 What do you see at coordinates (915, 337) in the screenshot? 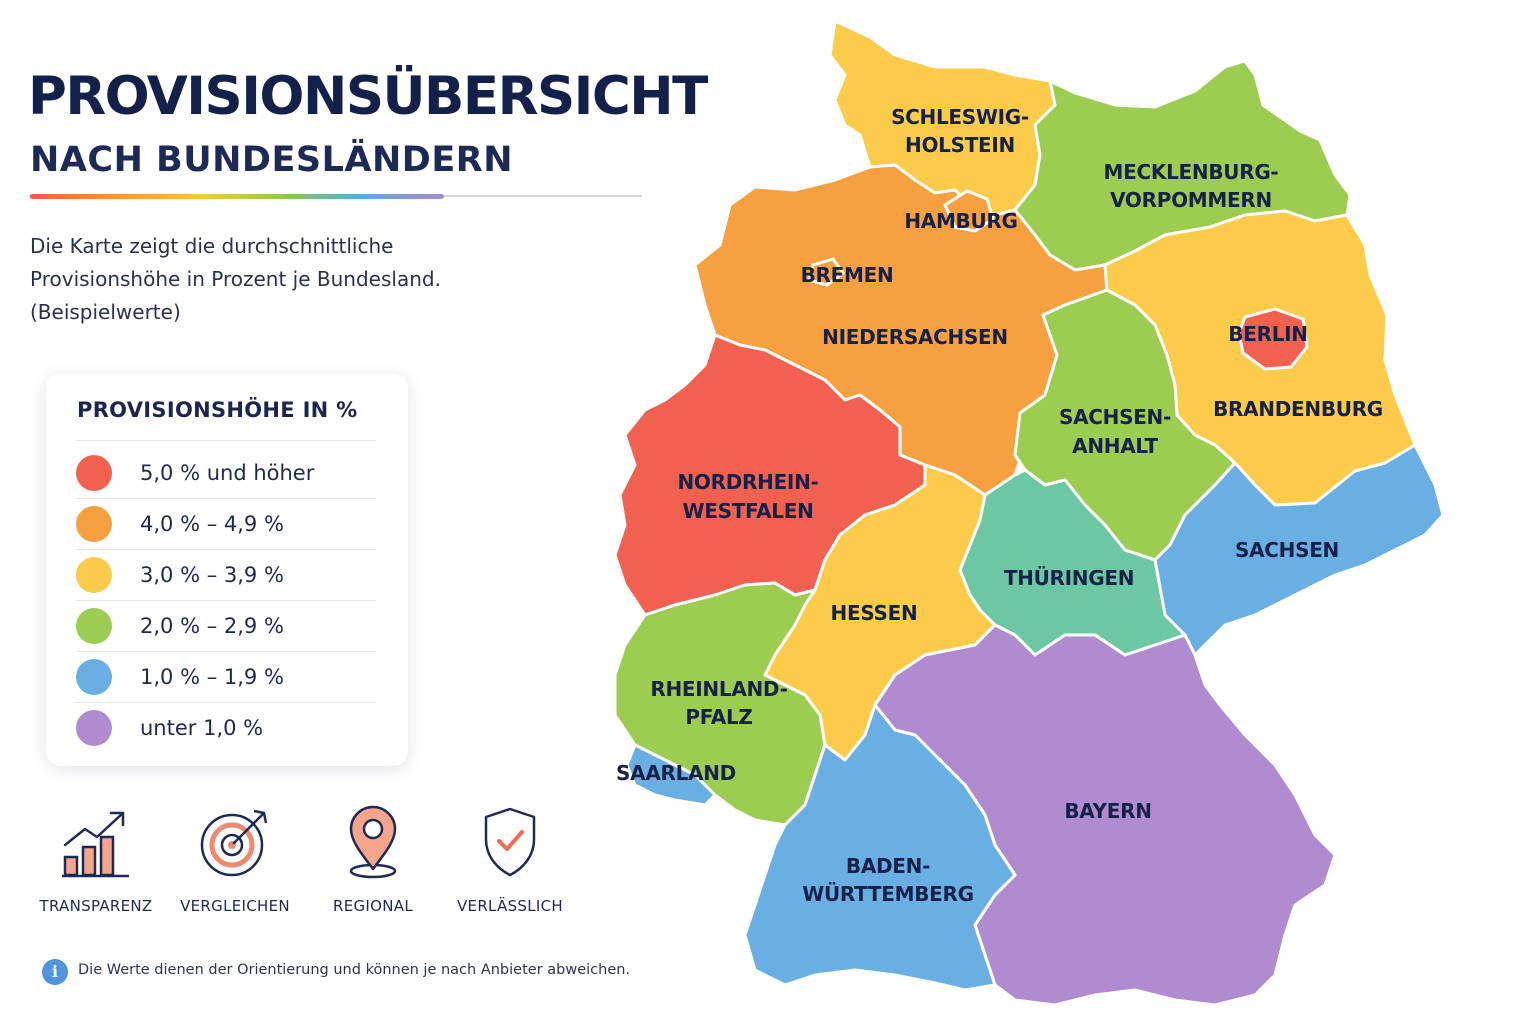
I see `state-label: NIEDERSACHSEN` at bounding box center [915, 337].